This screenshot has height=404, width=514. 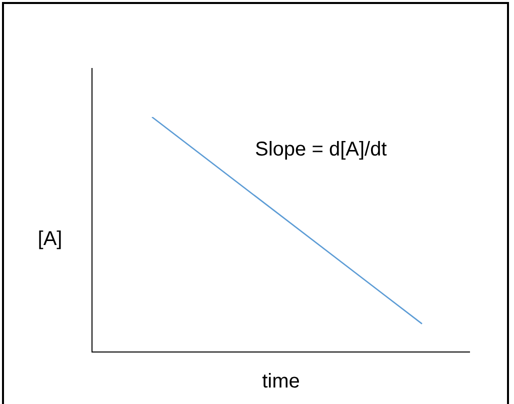 I want to click on x-axis-title: time, so click(x=281, y=381).